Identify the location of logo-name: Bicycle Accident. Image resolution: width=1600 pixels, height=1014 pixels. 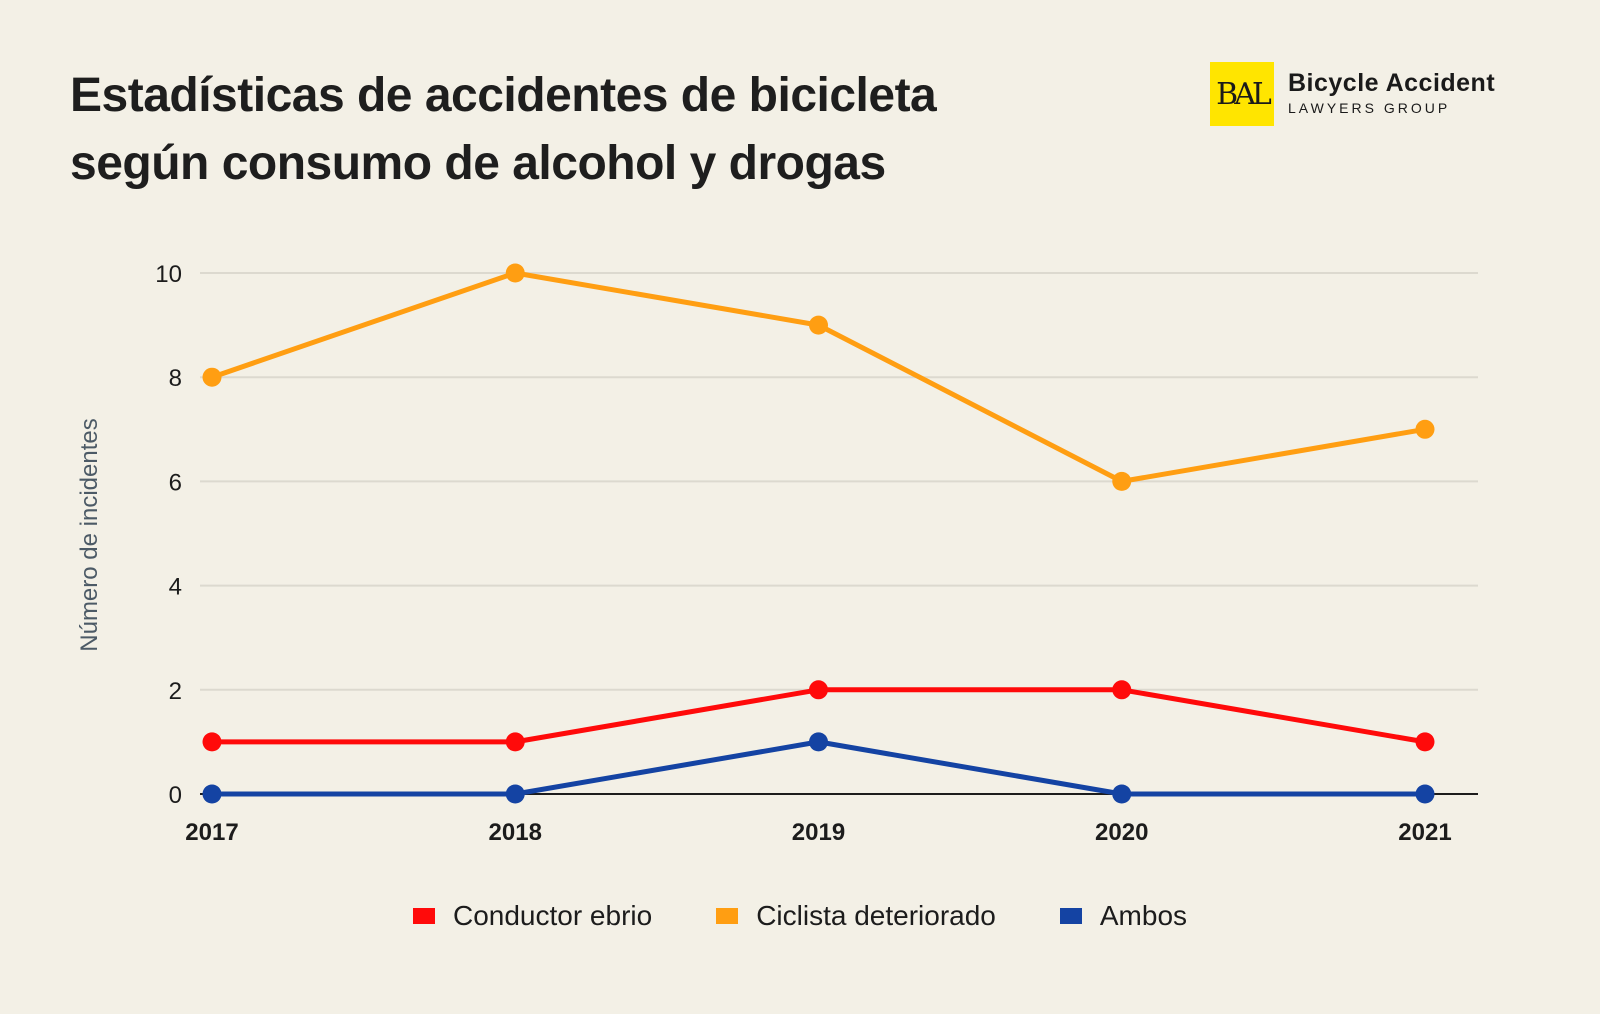
(1392, 83).